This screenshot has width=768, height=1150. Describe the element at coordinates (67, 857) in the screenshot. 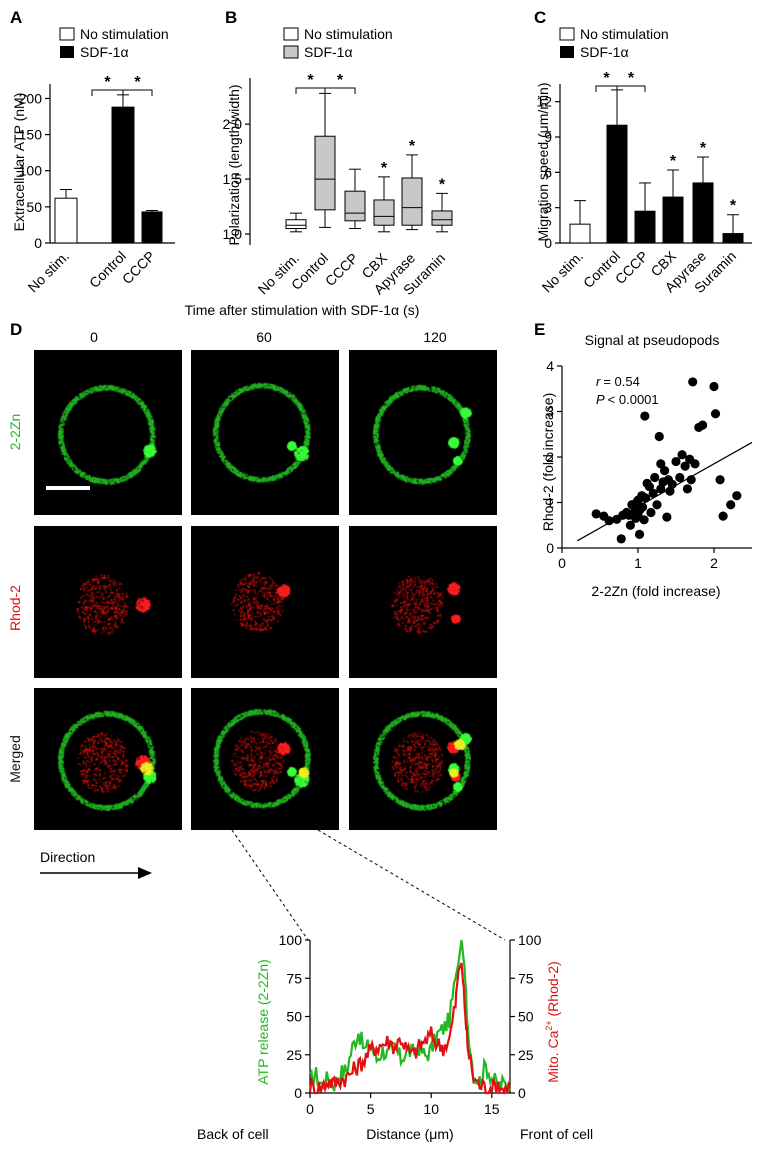

I see `direction-label: Direction` at that location.